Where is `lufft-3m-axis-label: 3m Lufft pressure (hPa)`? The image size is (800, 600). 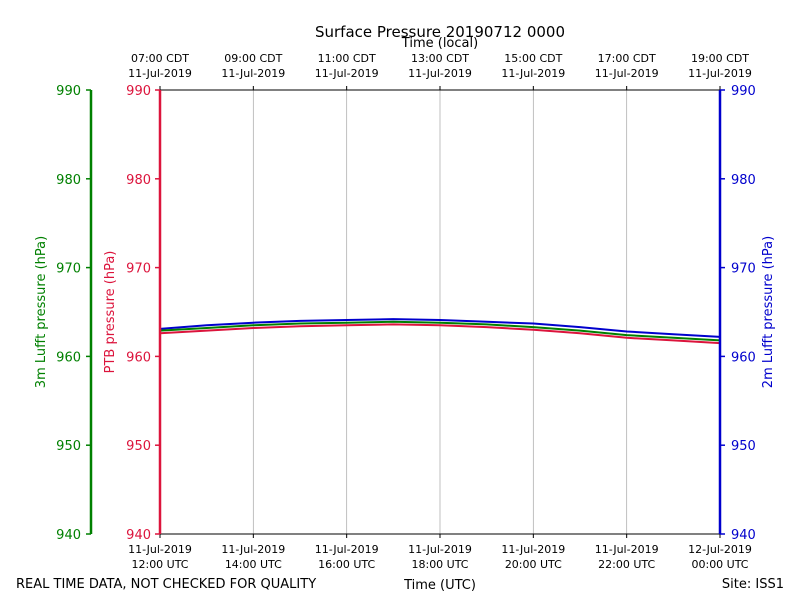 lufft-3m-axis-label: 3m Lufft pressure (hPa) is located at coordinates (41, 312).